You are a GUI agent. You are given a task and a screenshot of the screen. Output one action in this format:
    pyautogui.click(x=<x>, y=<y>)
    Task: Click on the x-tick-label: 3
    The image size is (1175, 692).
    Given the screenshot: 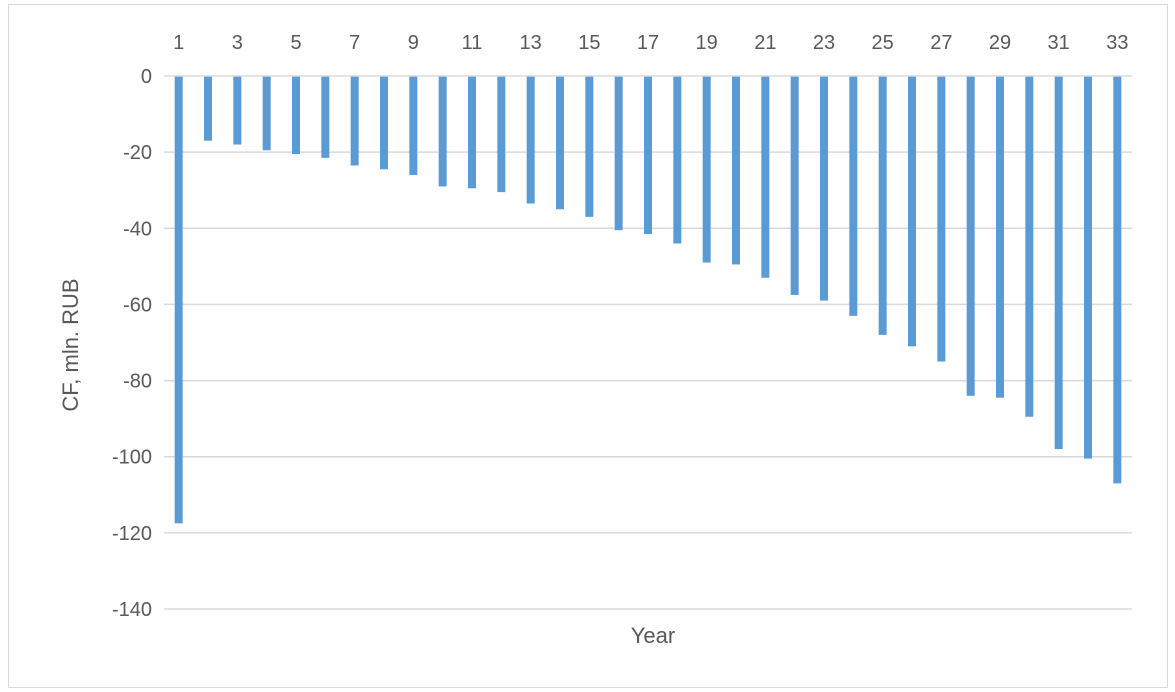 What is the action you would take?
    pyautogui.click(x=237, y=43)
    